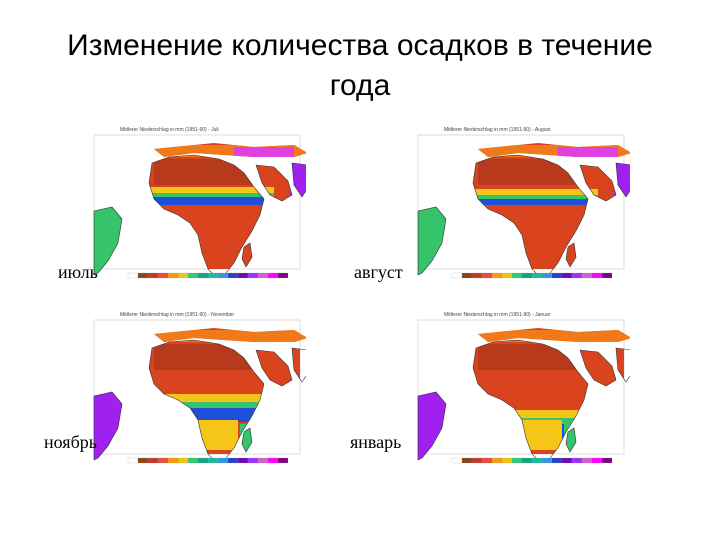  I want to click on caption-november: ноябрь, so click(70, 442).